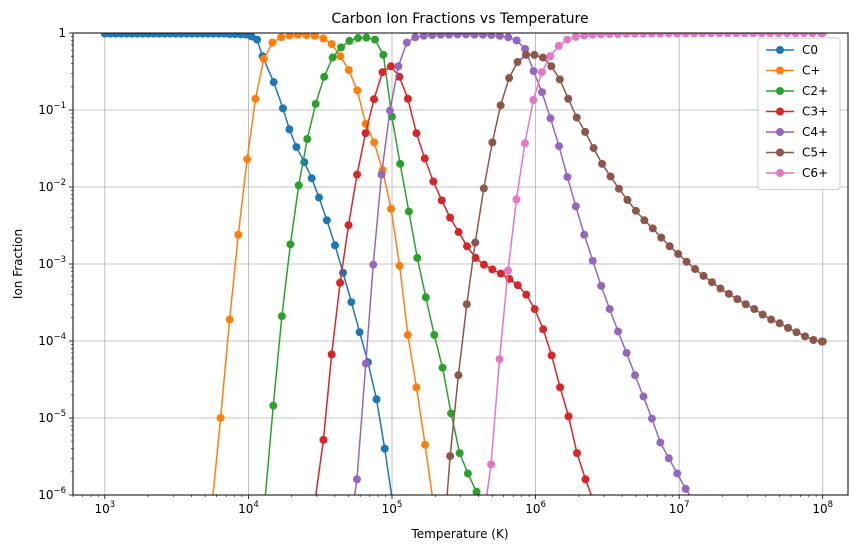  I want to click on y-axis: 10⁻⁶ 10⁻⁵ 10⁻⁴ 10⁻³ 10⁻² 10⁻¹ 1, so click(55, 264).